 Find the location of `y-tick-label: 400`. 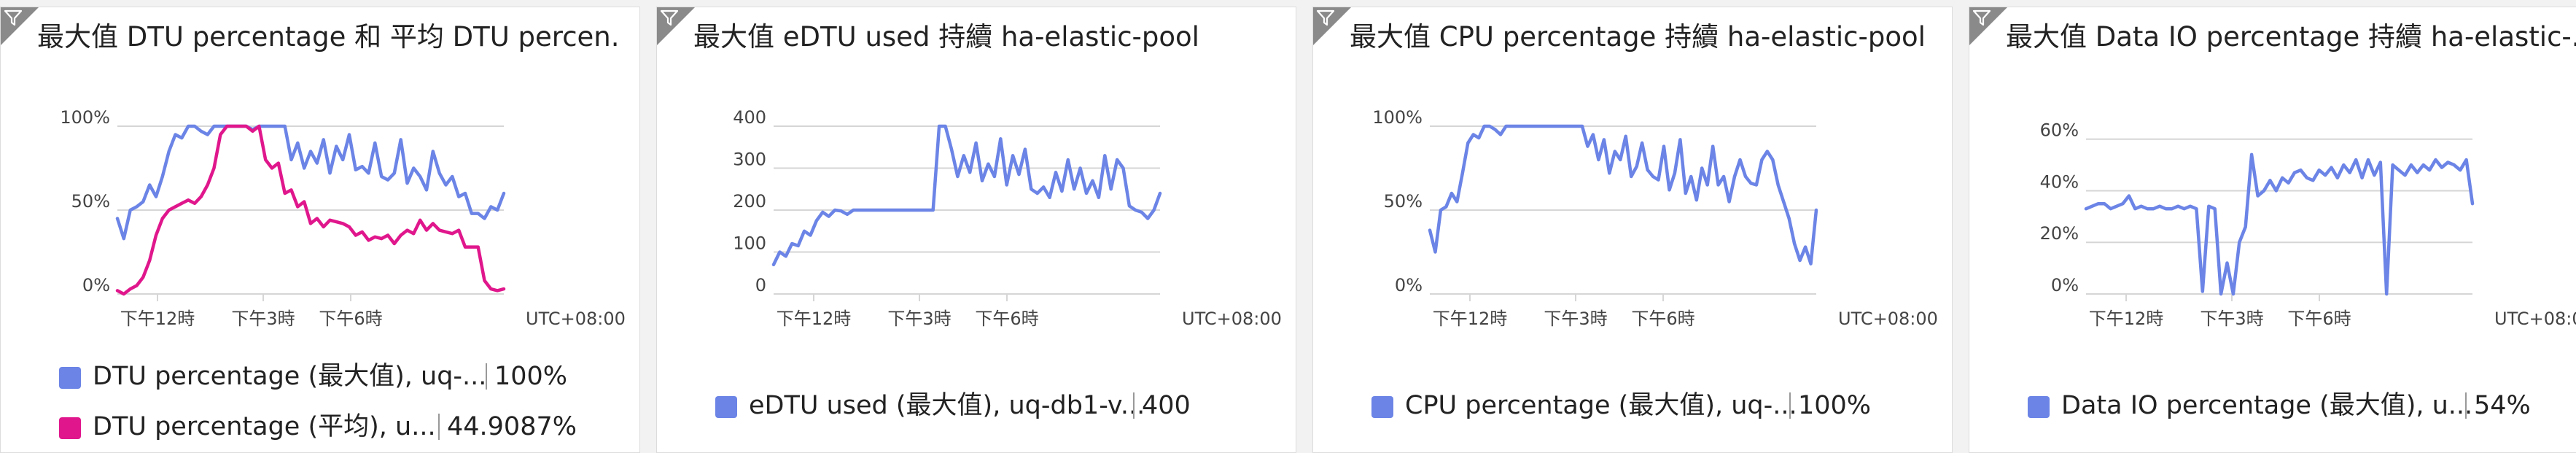

y-tick-label: 400 is located at coordinates (749, 117).